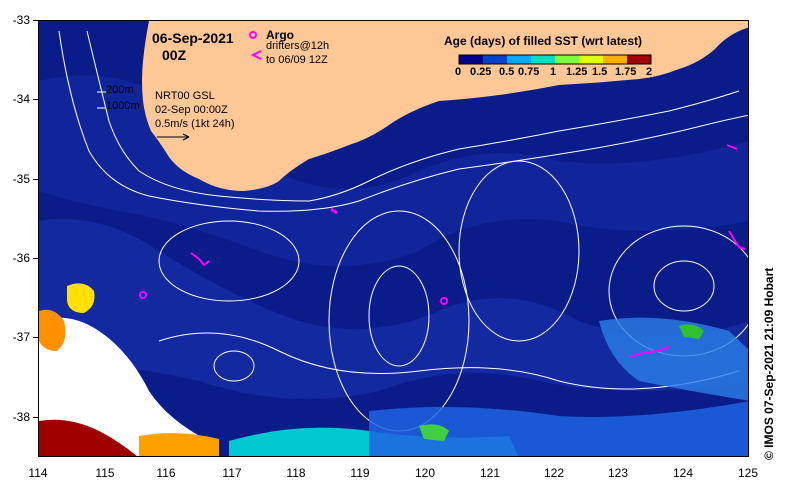  Describe the element at coordinates (673, 359) in the screenshot. I see `sst-age-patch-lightblue` at that location.